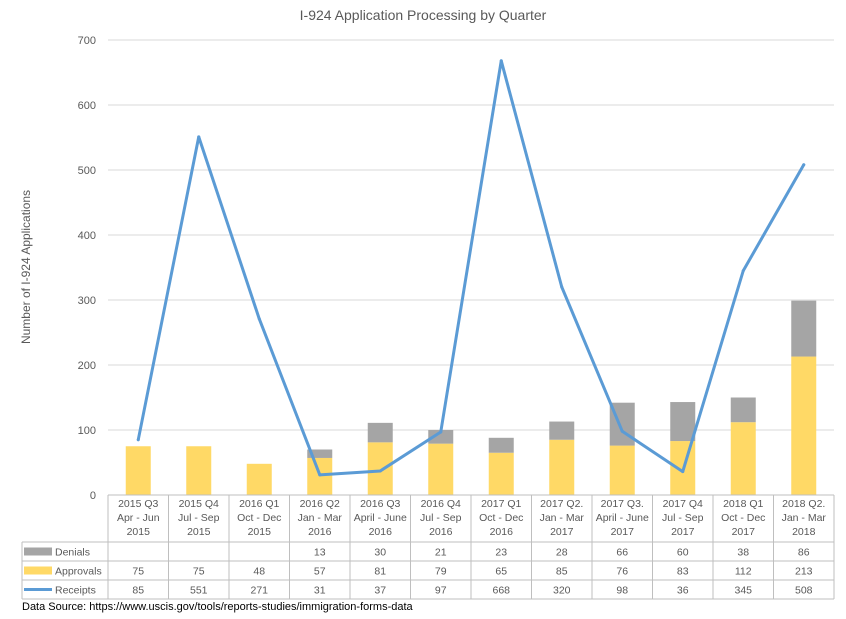 The height and width of the screenshot is (619, 846). What do you see at coordinates (87, 301) in the screenshot?
I see `y-tick-label: 300` at bounding box center [87, 301].